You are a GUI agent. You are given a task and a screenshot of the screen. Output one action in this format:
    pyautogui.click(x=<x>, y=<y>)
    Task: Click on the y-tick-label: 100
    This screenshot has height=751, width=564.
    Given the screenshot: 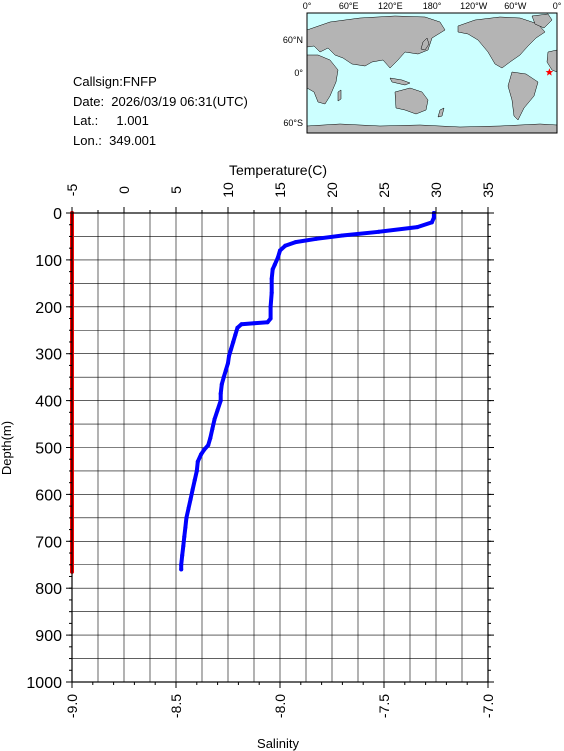 What is the action you would take?
    pyautogui.click(x=48, y=261)
    